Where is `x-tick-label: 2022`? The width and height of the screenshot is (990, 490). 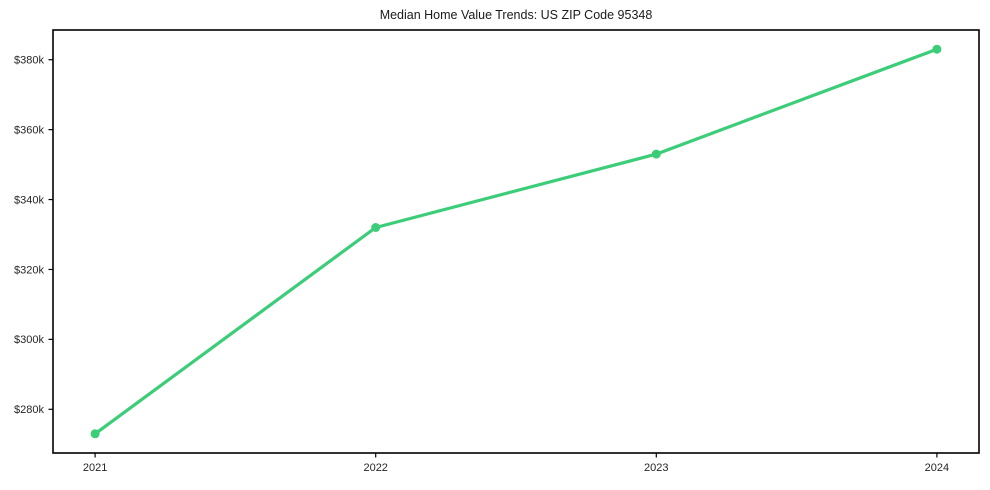
x-tick-label: 2022 is located at coordinates (375, 468).